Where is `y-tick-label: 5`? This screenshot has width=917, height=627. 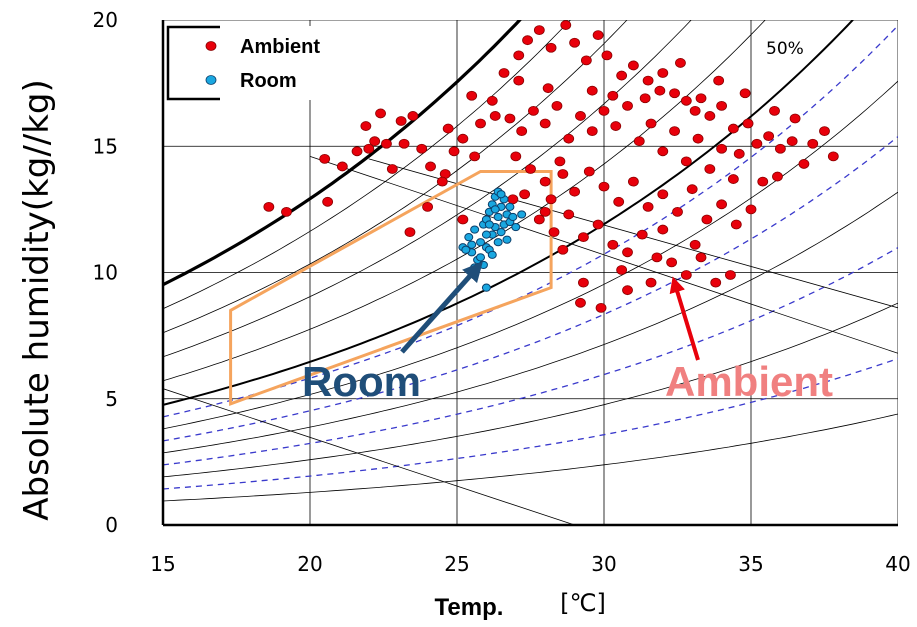
y-tick-label: 5 is located at coordinates (111, 399).